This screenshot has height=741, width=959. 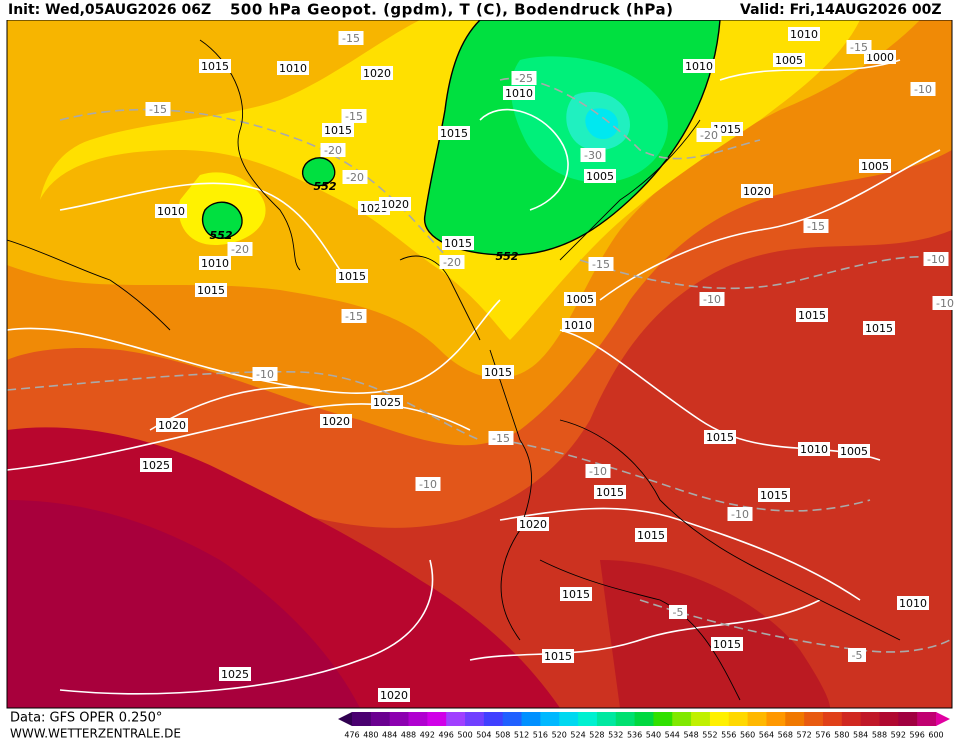 What do you see at coordinates (389, 735) in the screenshot?
I see `scale-label: 484` at bounding box center [389, 735].